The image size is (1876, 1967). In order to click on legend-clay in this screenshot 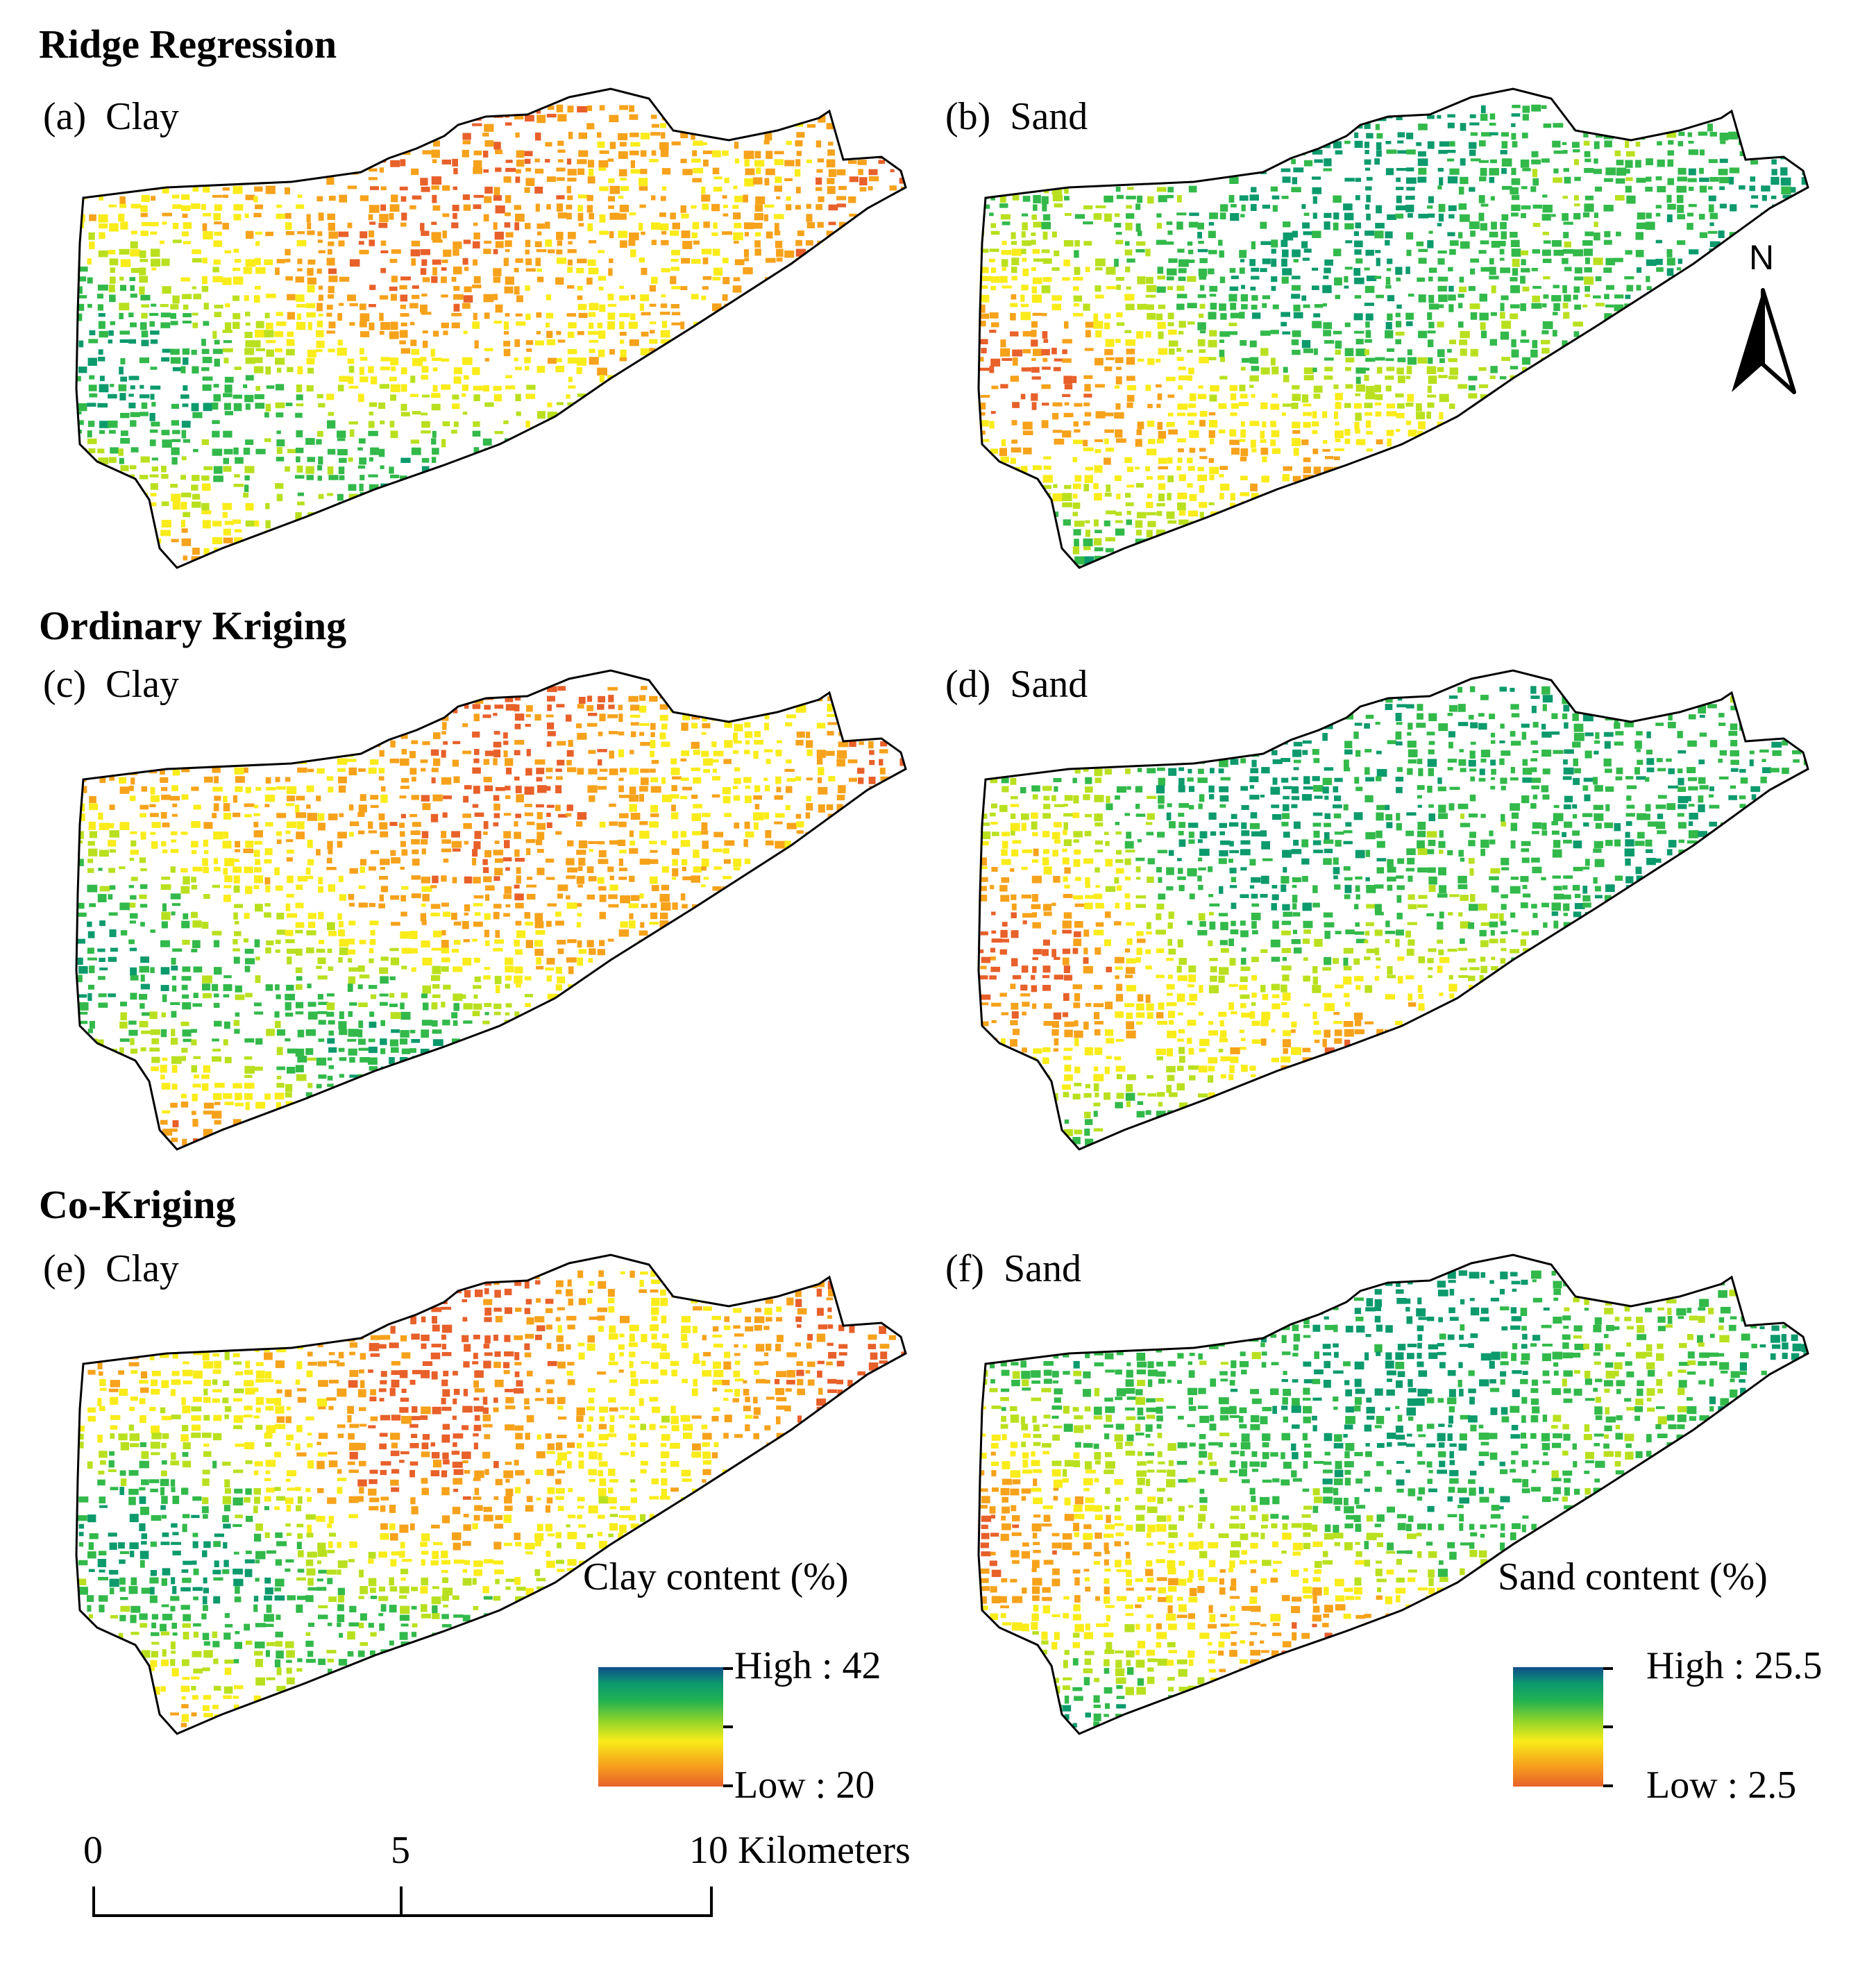, I will do `click(665, 1727)`.